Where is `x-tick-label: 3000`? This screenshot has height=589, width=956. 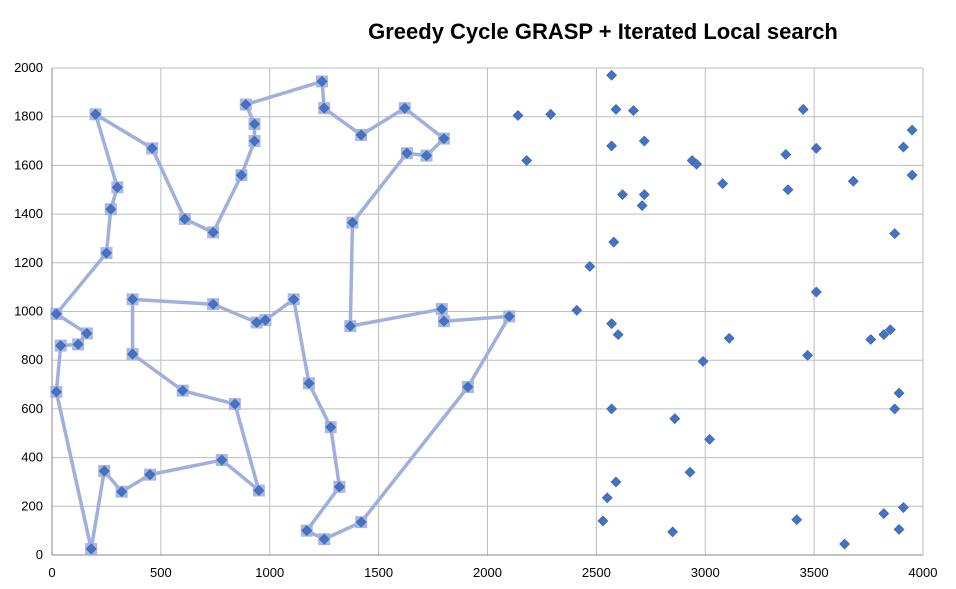 x-tick-label: 3000 is located at coordinates (705, 572).